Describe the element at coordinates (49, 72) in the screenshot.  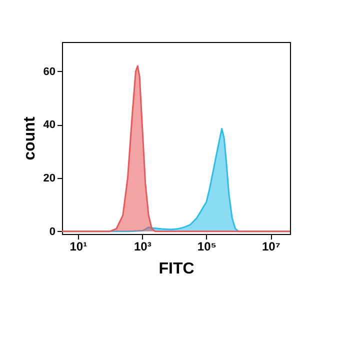
I see `y-tick-label: 60` at that location.